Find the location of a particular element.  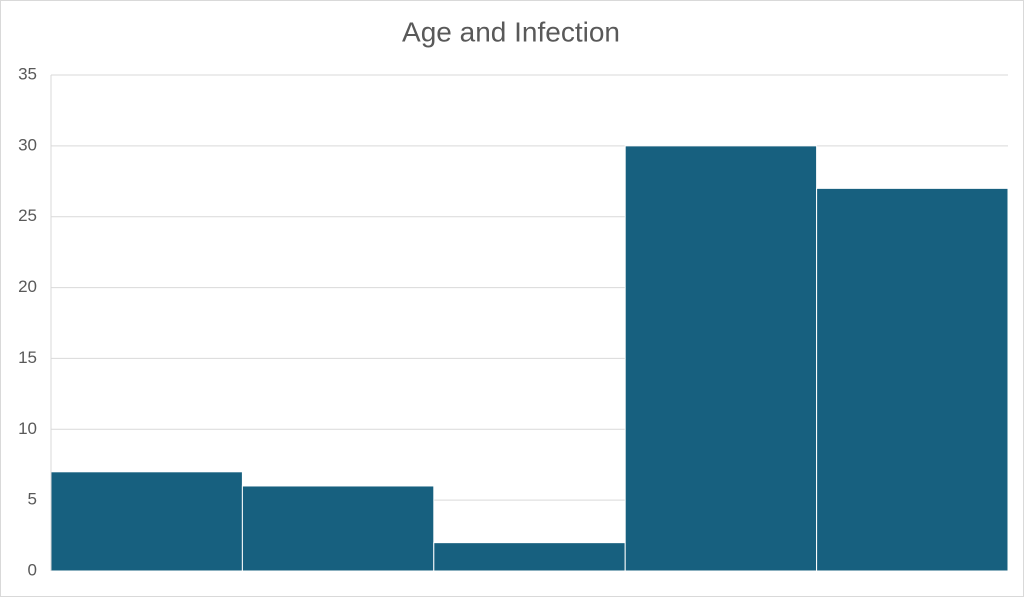

y-tick-label: 25 is located at coordinates (27, 215).